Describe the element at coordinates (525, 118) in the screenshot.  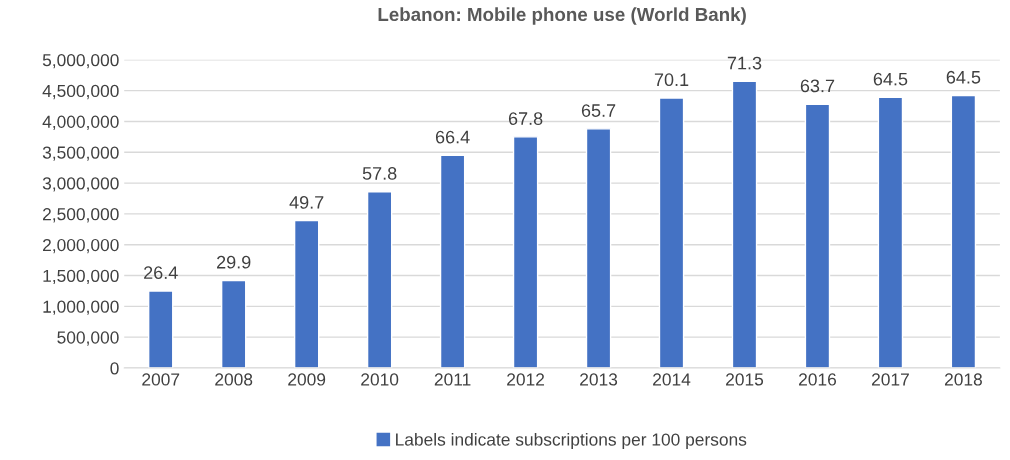
I see `annotation: 67.8` at that location.